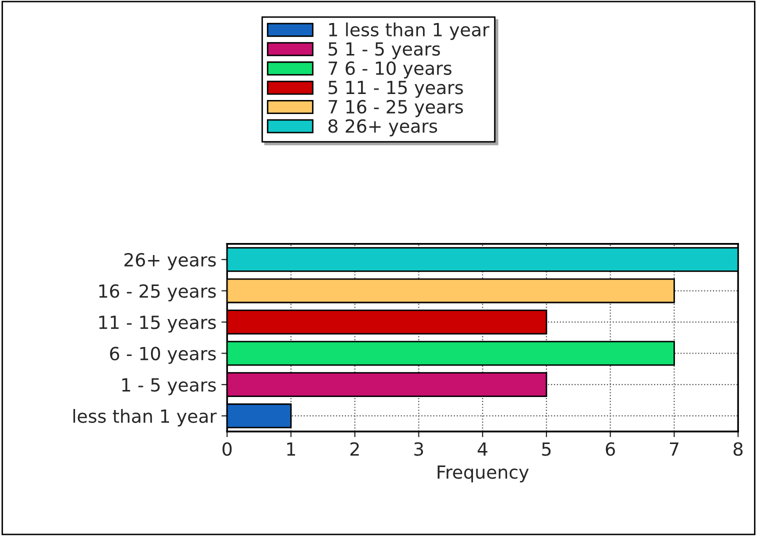 This screenshot has width=757, height=536. What do you see at coordinates (157, 293) in the screenshot?
I see `y-tick-label: 16 - 25 years` at bounding box center [157, 293].